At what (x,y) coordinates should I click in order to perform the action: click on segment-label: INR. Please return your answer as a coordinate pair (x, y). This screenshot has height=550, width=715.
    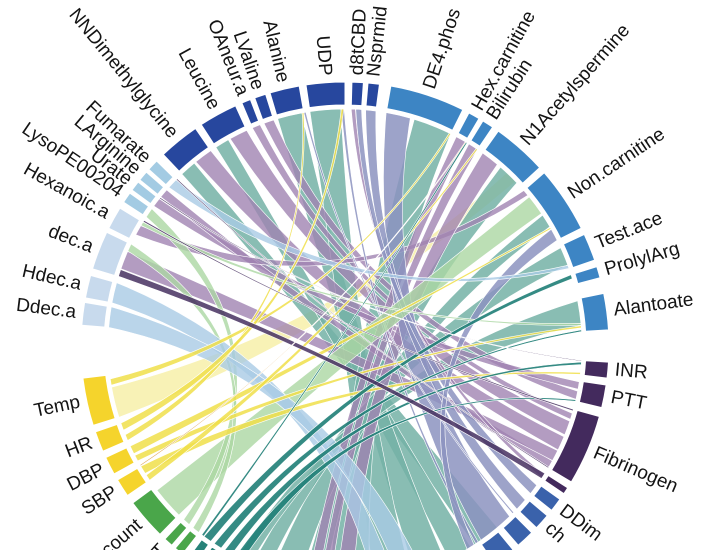
    Looking at the image, I should click on (631, 372).